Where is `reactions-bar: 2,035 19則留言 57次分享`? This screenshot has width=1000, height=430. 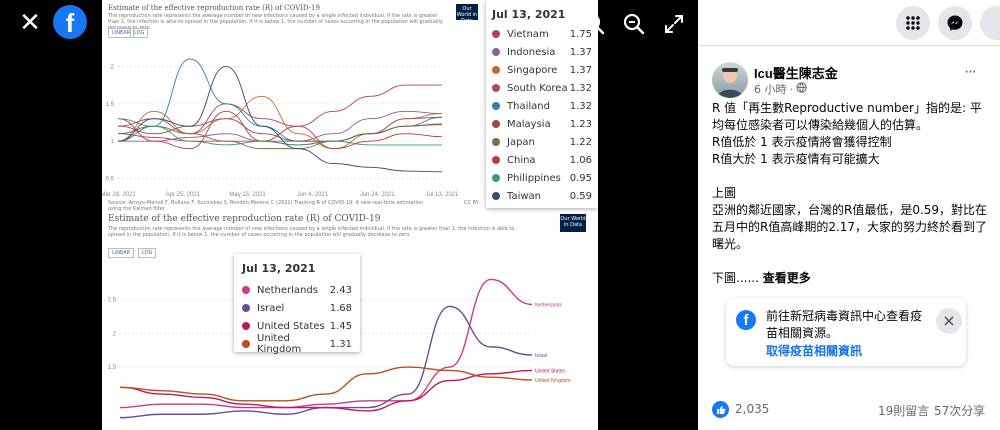
reactions-bar: 2,035 19則留言 57次分享 is located at coordinates (849, 410).